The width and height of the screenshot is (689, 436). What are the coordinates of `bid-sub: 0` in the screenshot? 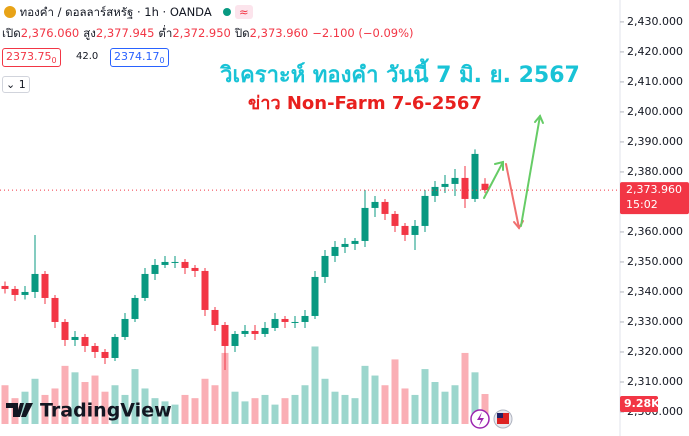 It's located at (54, 61).